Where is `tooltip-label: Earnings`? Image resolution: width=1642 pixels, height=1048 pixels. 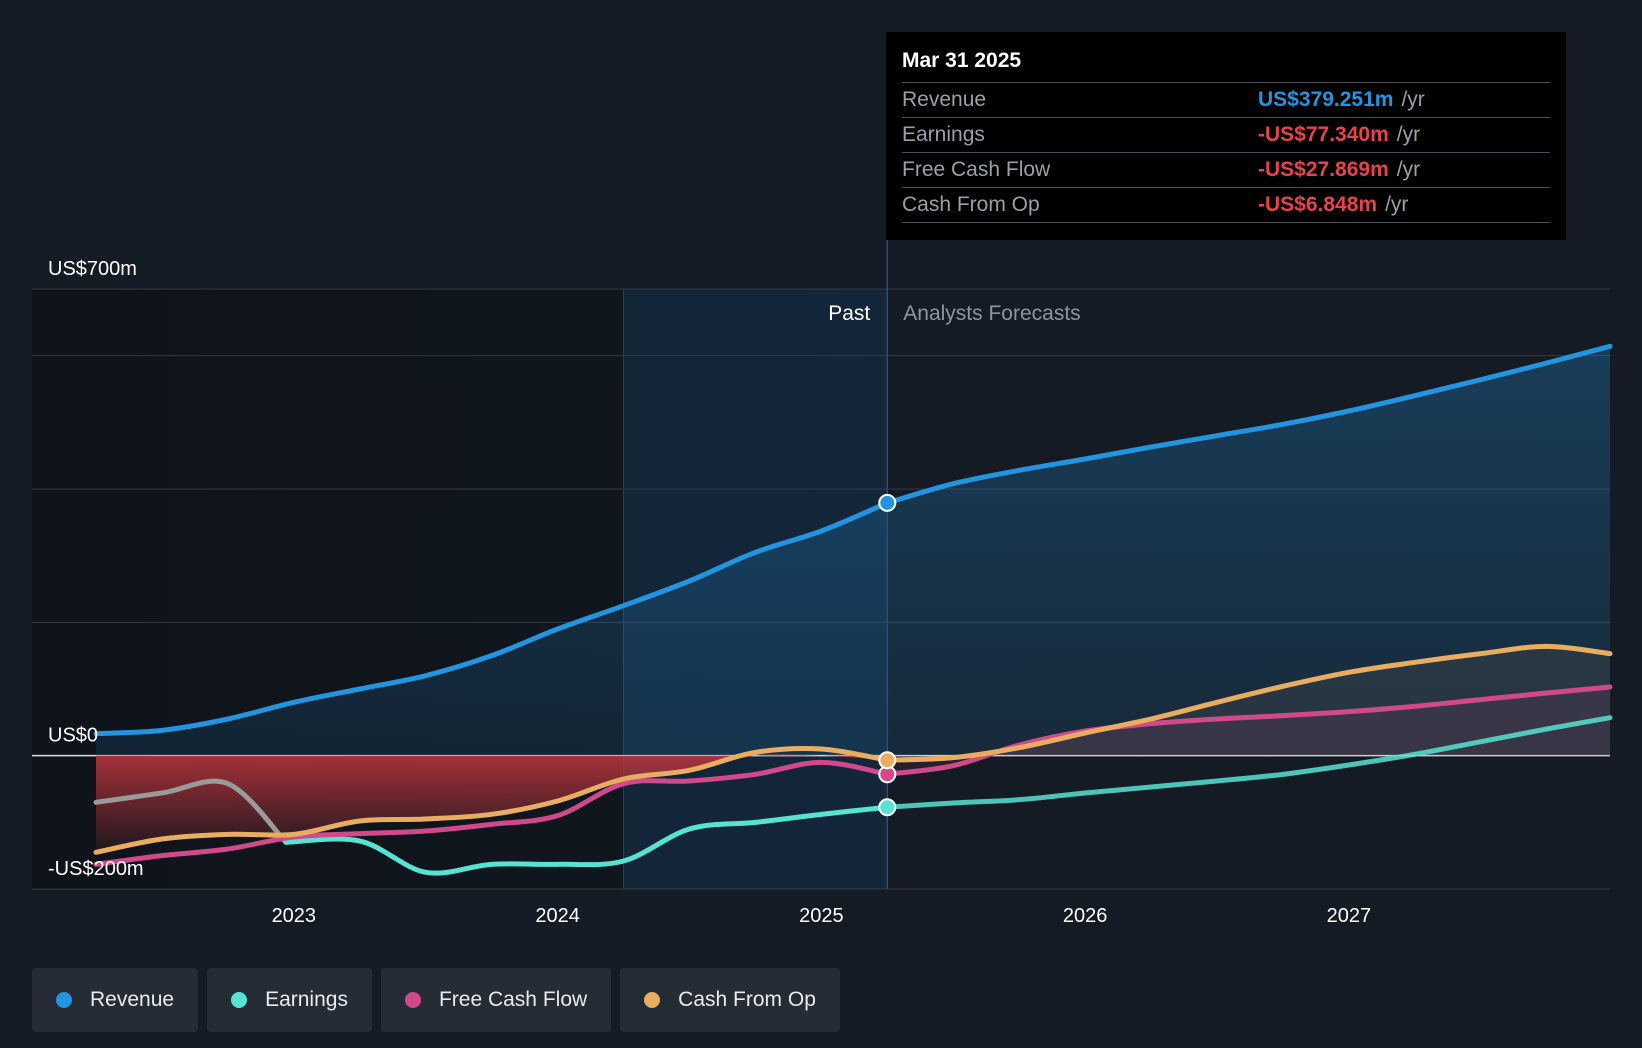 tooltip-label: Earnings is located at coordinates (943, 134).